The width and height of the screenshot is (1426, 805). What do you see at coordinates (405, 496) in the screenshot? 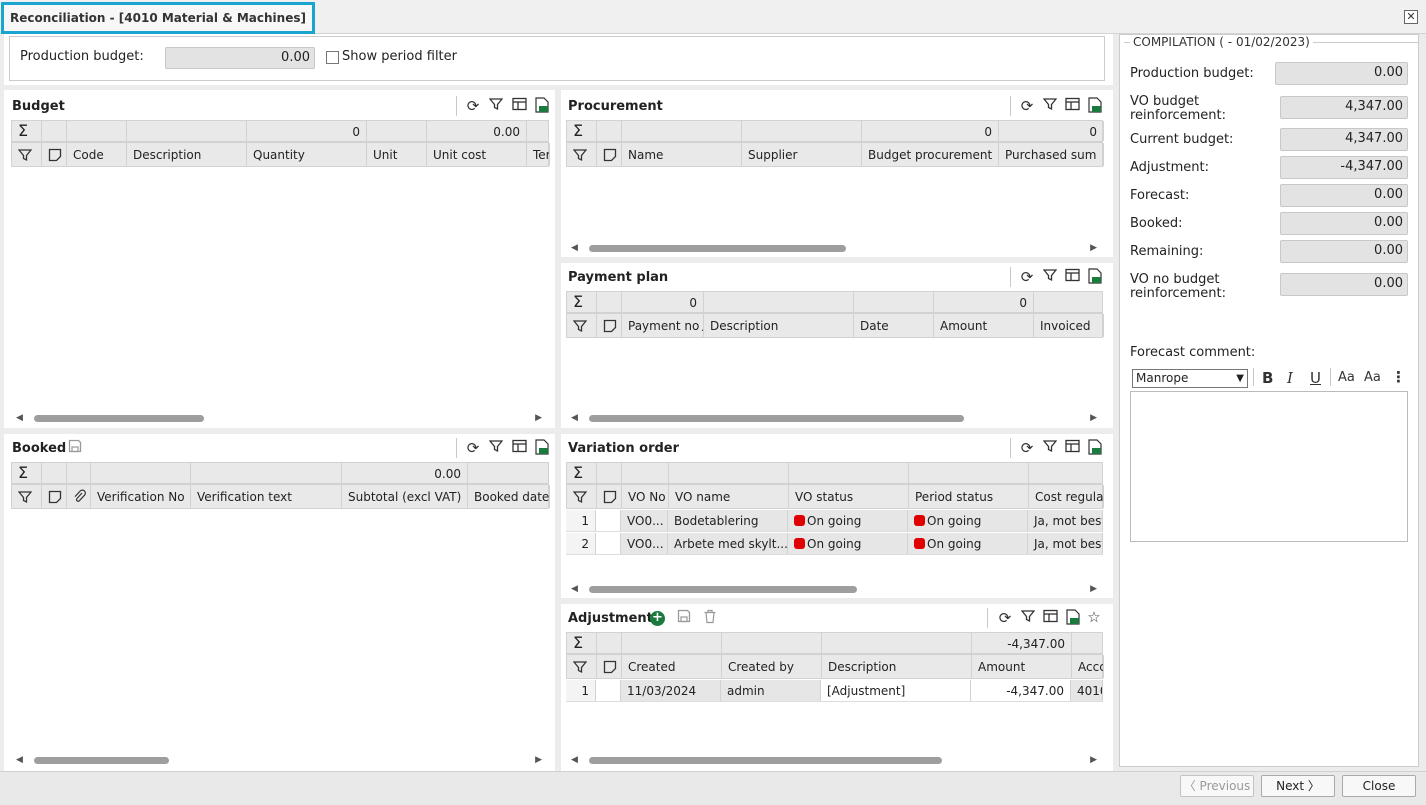
I see `column-header: Subtotal (excl VAT)` at bounding box center [405, 496].